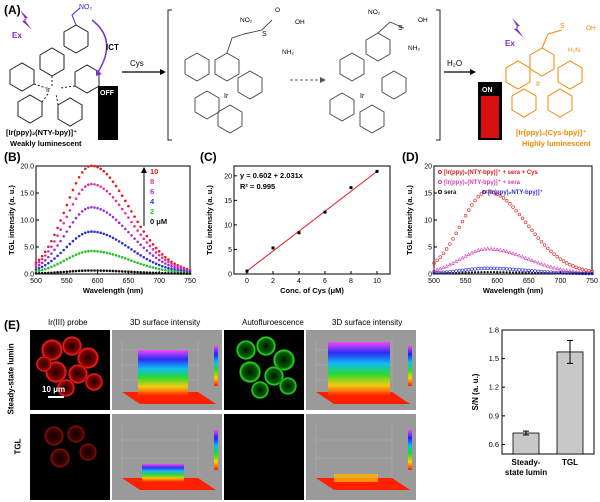 The image size is (600, 502). I want to click on y-tick-label: 10, so click(428, 221).